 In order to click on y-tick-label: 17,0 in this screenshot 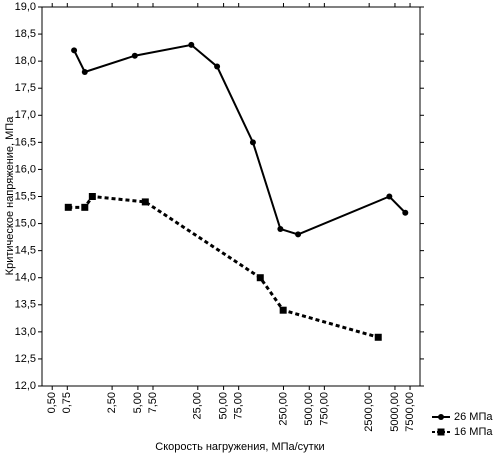, I will do `click(25, 115)`.